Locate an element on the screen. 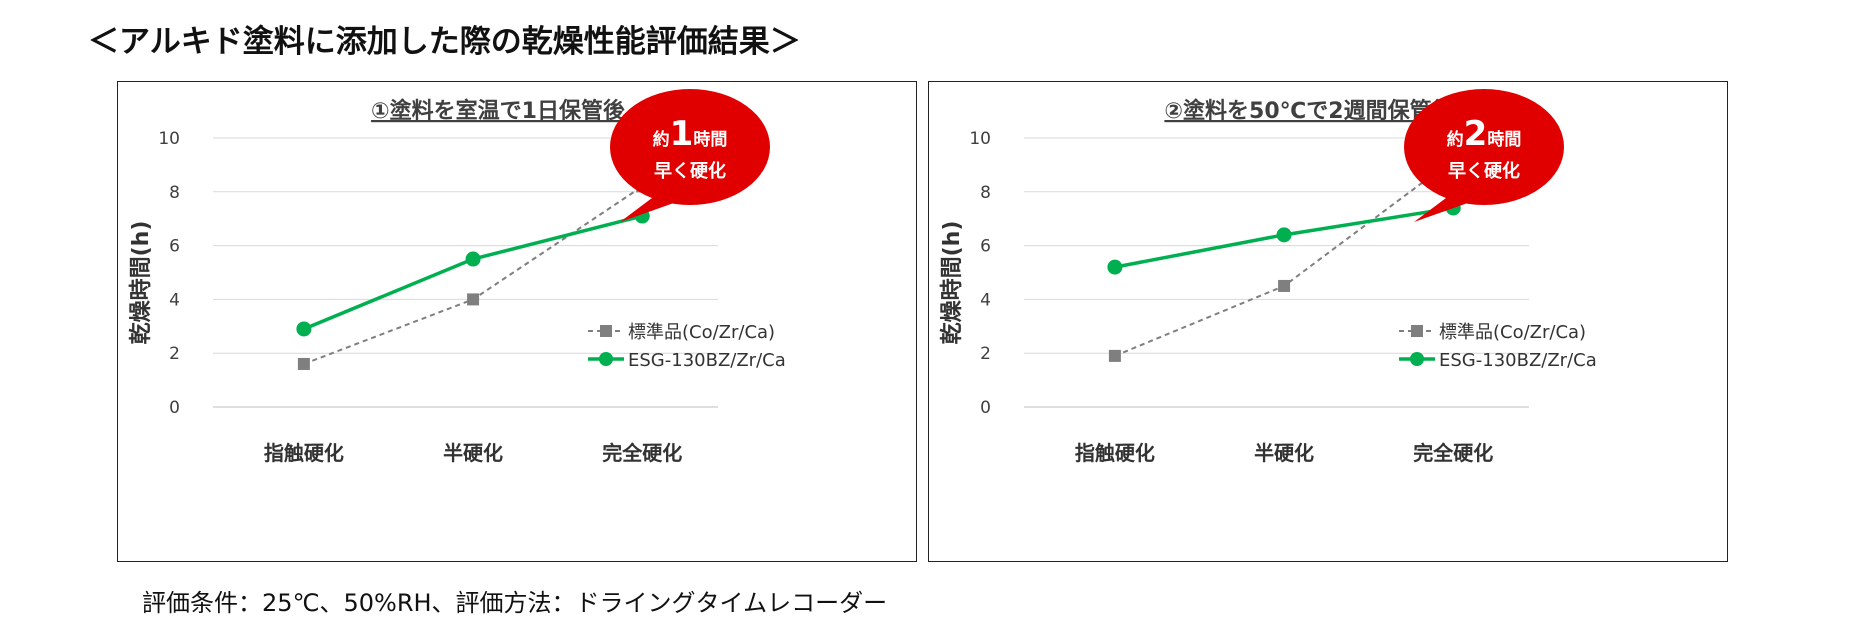 Image resolution: width=1873 pixels, height=630 pixels. page-title: ＜アルキド塗料に添加した際の乾燥性能評価結果＞ is located at coordinates (444, 42).